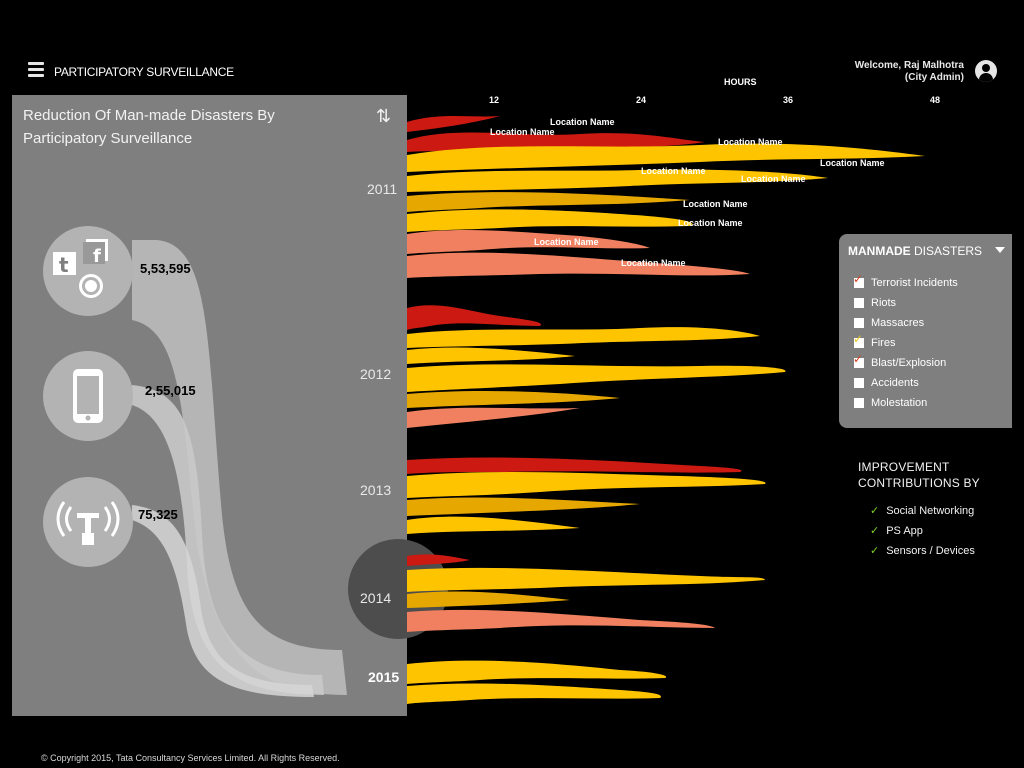  I want to click on year-label-2011: 2011, so click(382, 189).